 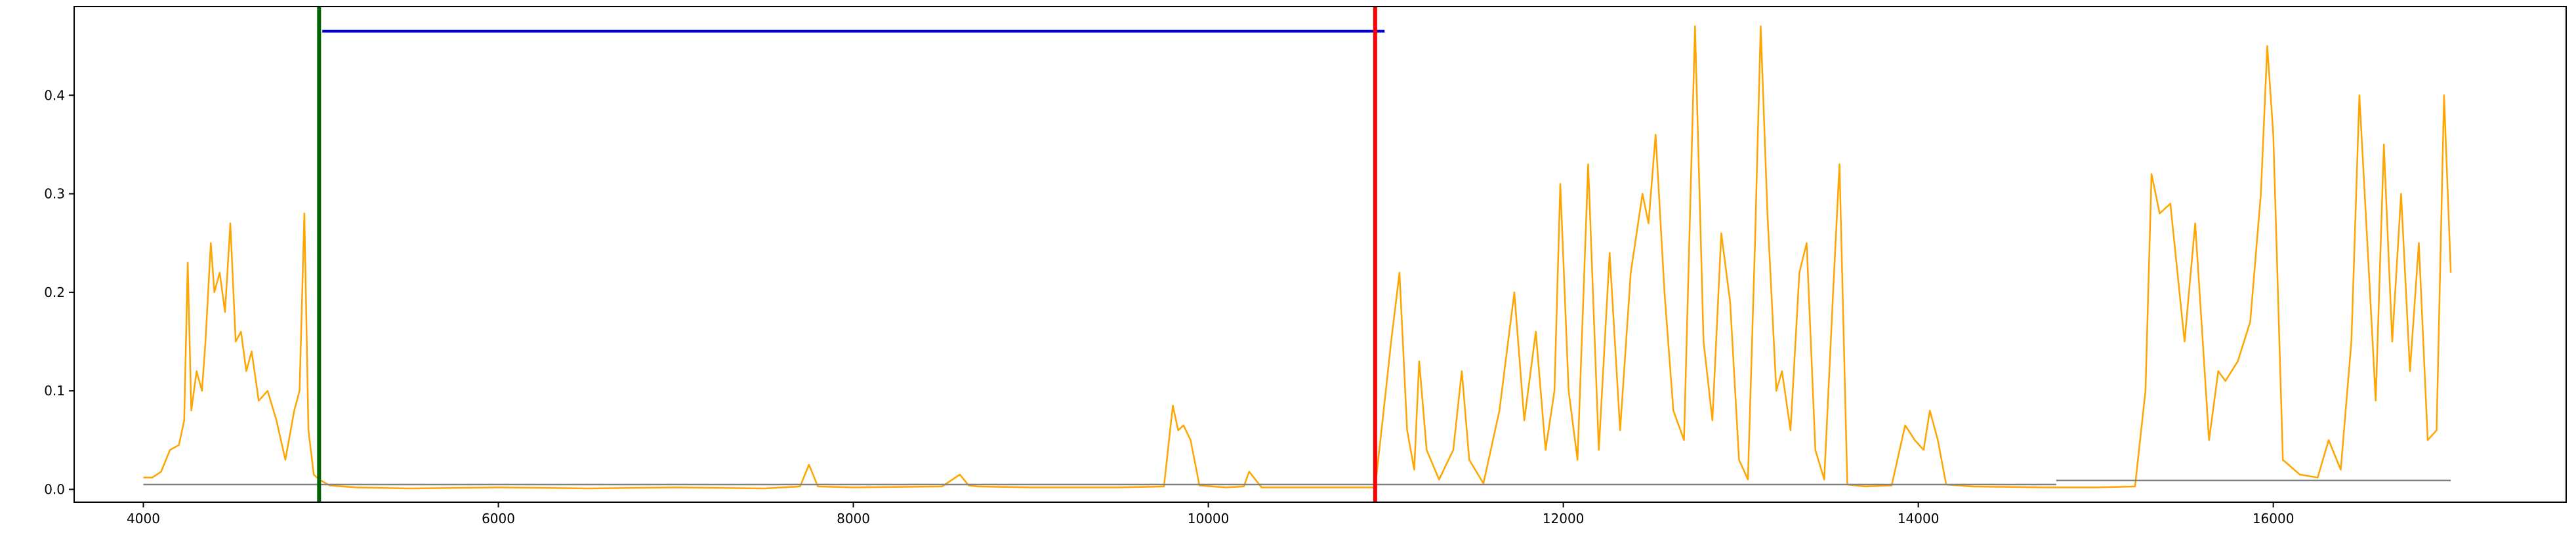 What do you see at coordinates (1919, 518) in the screenshot?
I see `x-tick-label: 14000` at bounding box center [1919, 518].